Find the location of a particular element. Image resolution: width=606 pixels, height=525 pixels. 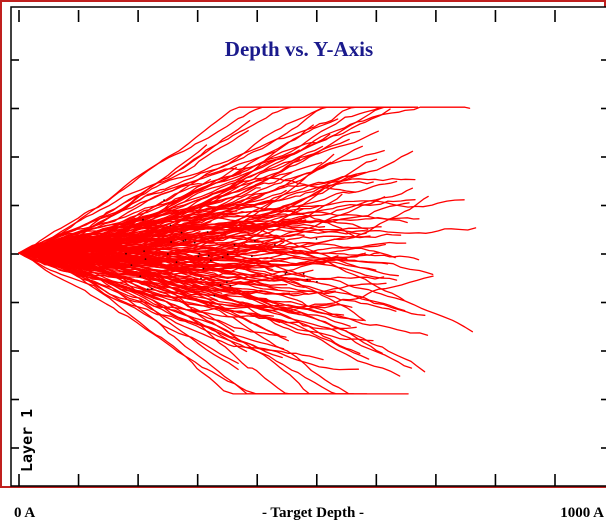

x-axis-label: - Target Depth - is located at coordinates (313, 513).